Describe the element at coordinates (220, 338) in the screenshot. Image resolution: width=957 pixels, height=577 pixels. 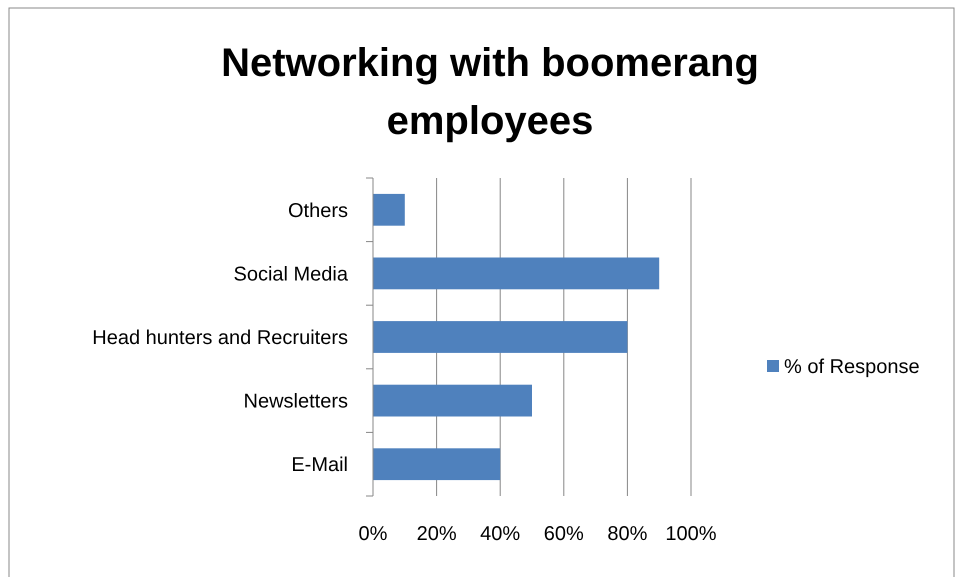
I see `y-tick-label: Head hunters and Recruiters` at that location.